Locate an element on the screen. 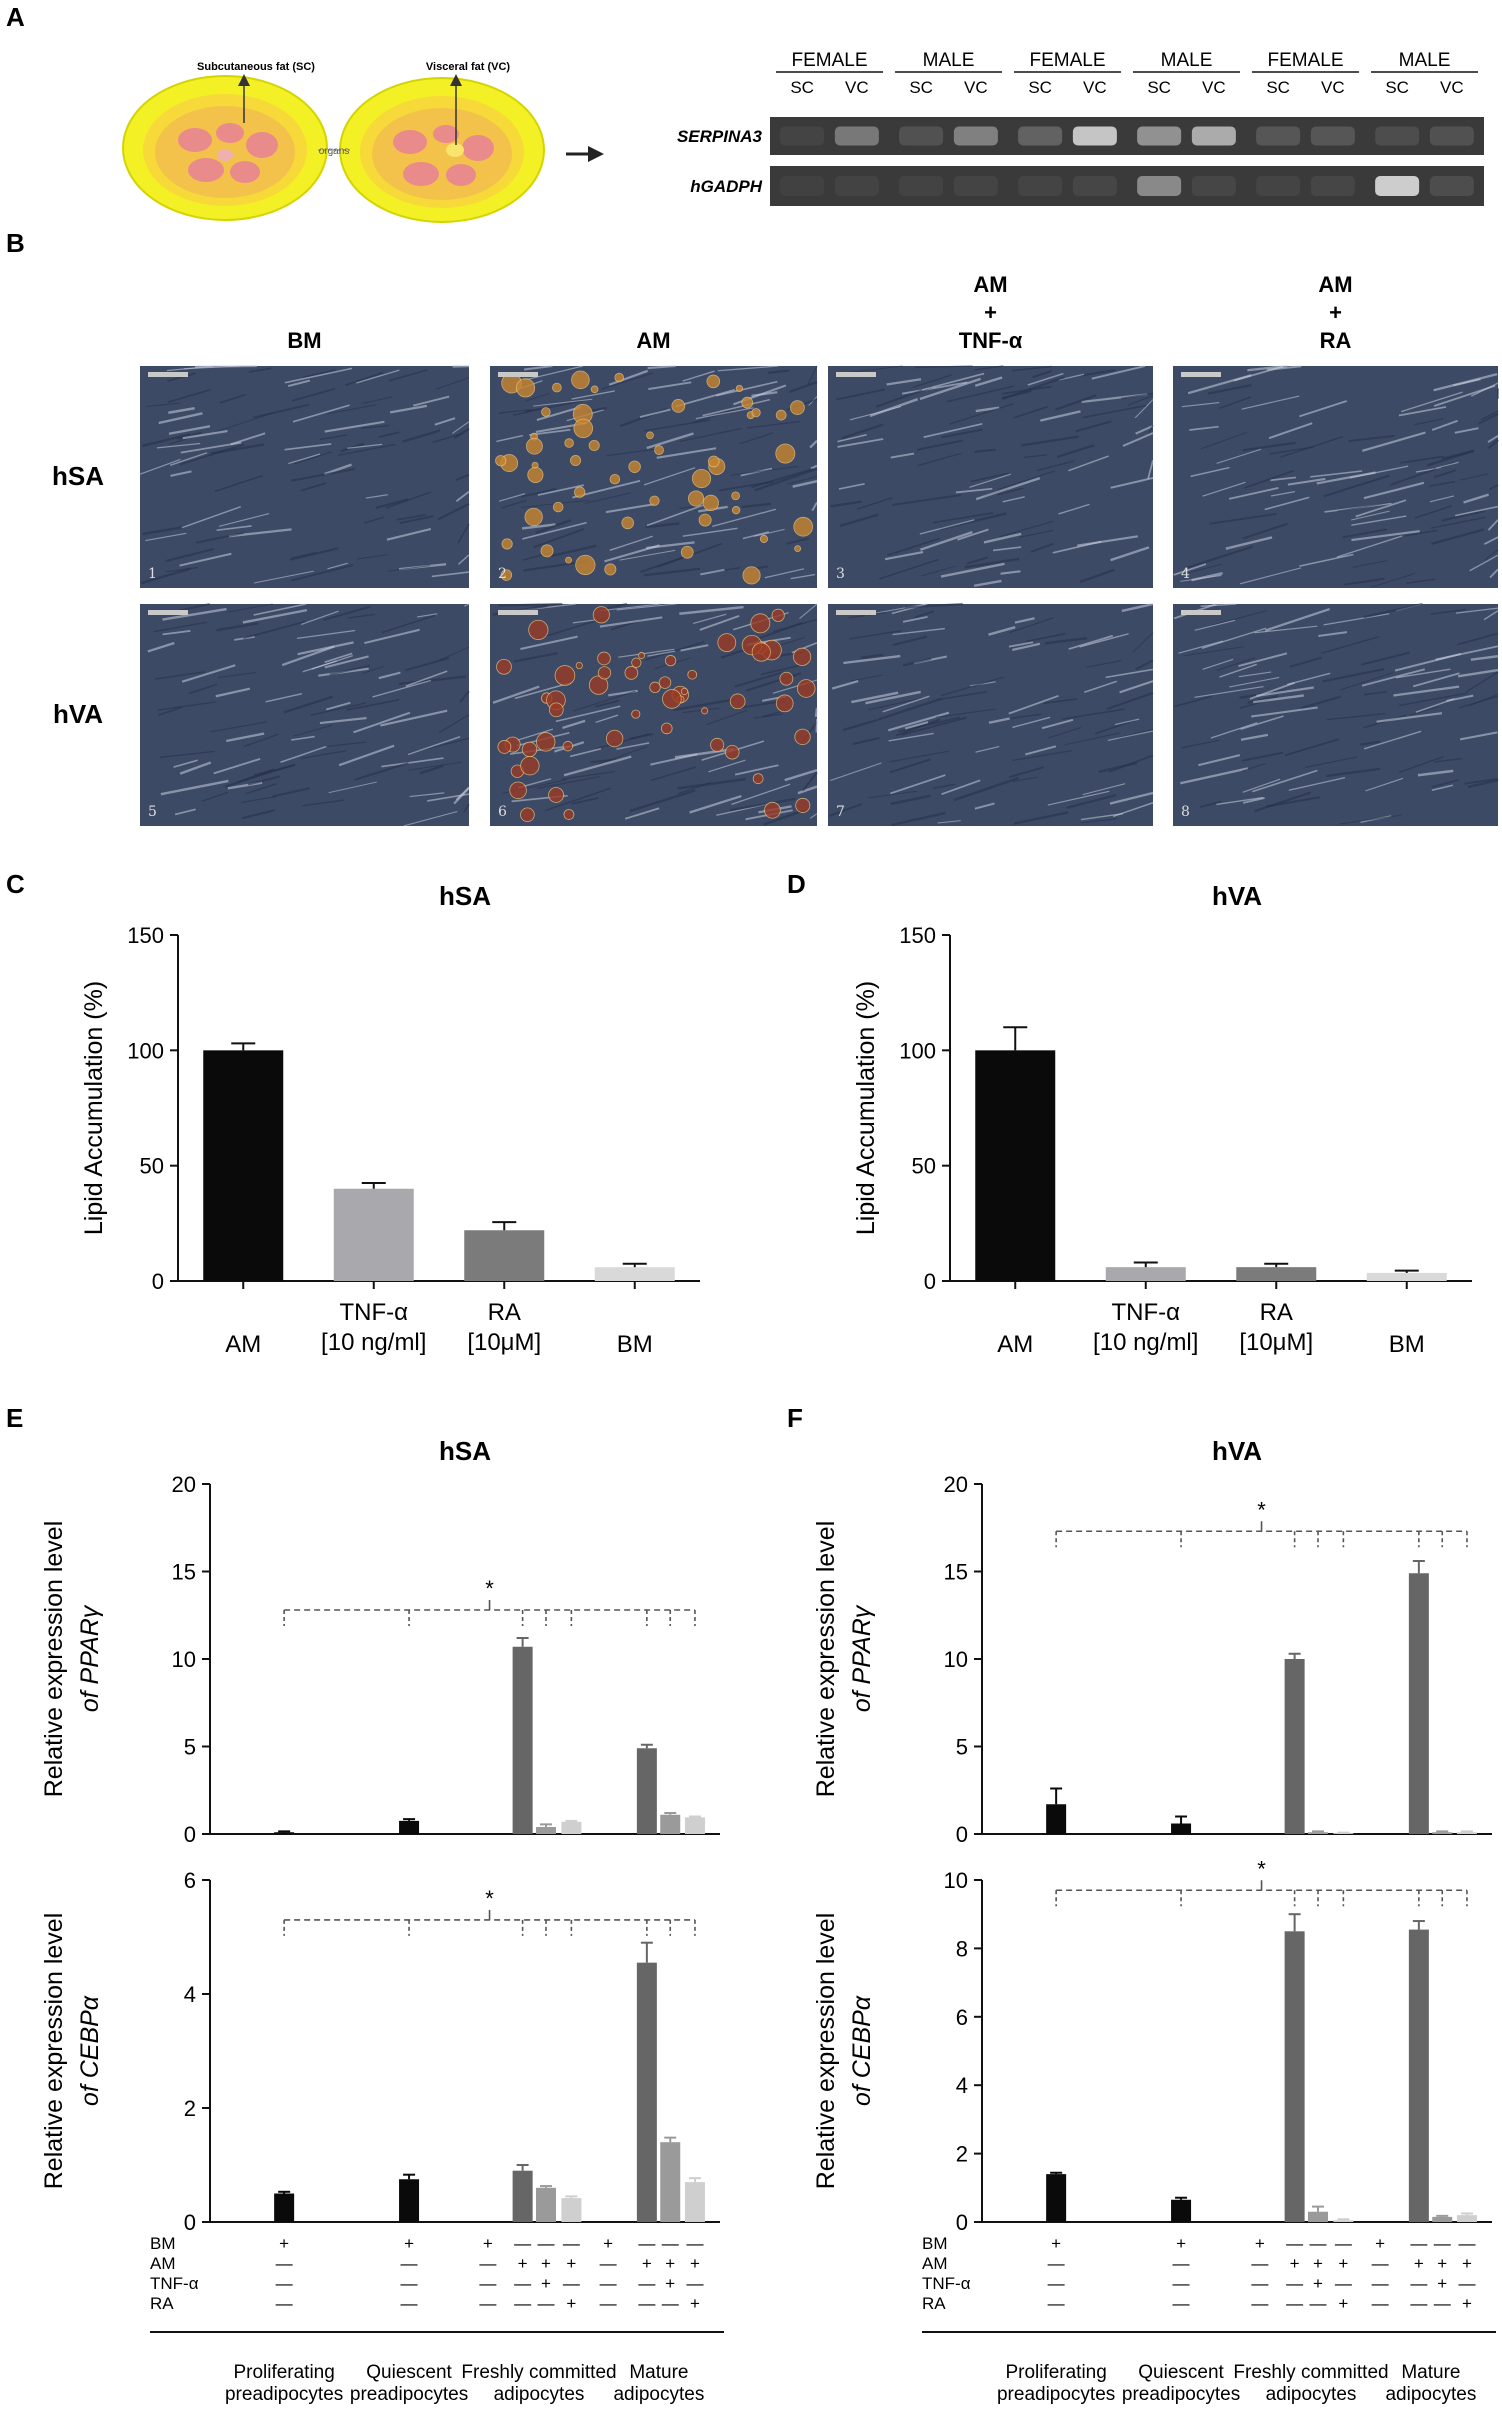 The width and height of the screenshot is (1502, 2417). category-label: TNF-α is located at coordinates (1145, 1312).